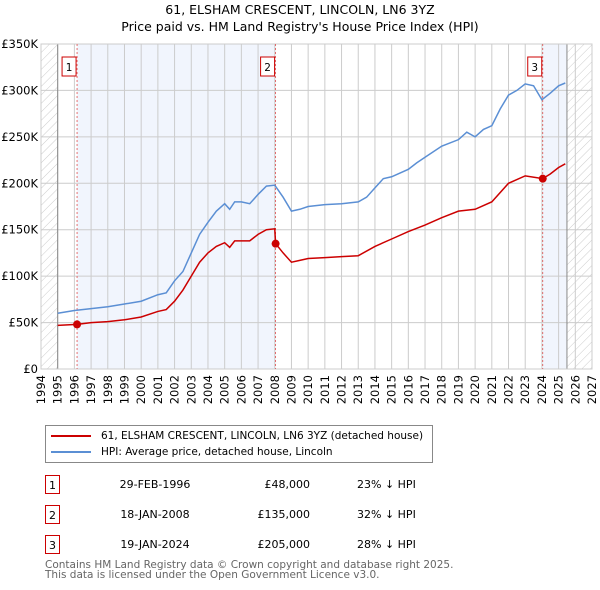 The height and width of the screenshot is (590, 600). I want to click on x-tick-label: 2018, so click(442, 389).